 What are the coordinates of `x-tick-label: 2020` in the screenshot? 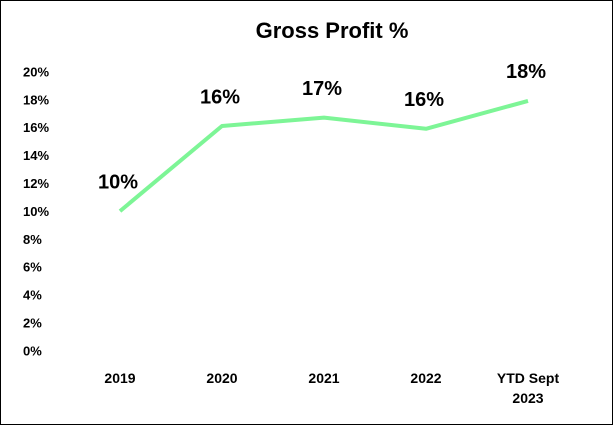 It's located at (222, 378).